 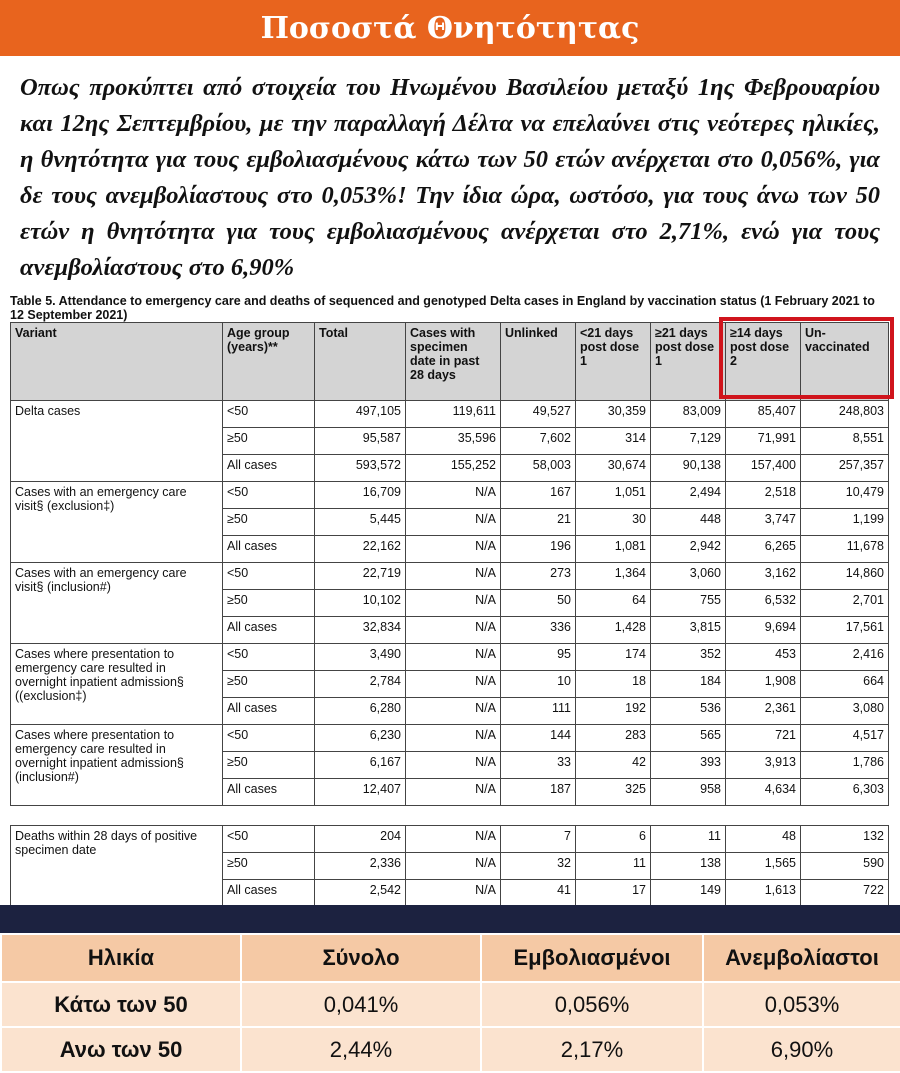 What do you see at coordinates (763, 603) in the screenshot?
I see `value-cell: 6,532` at bounding box center [763, 603].